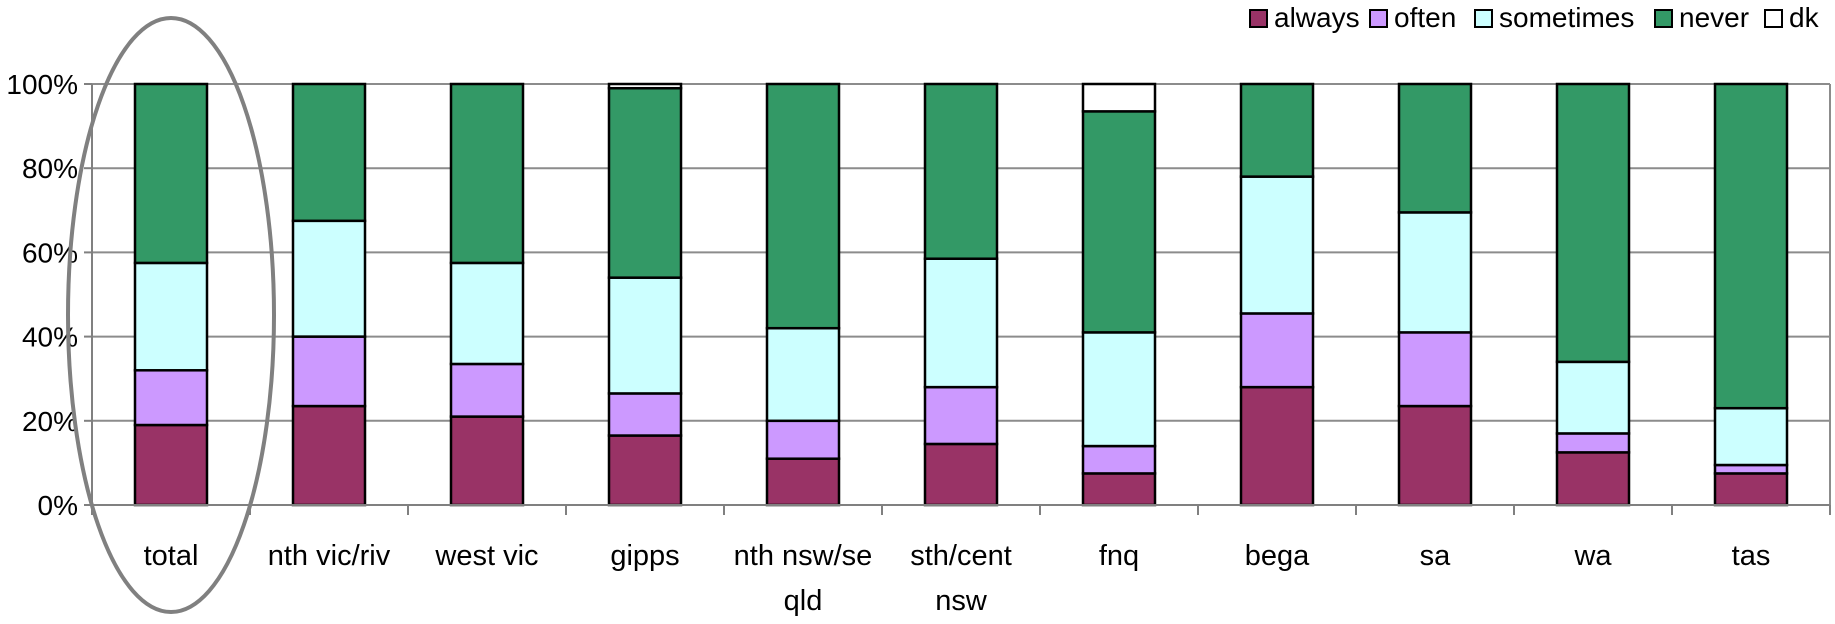 The image size is (1835, 624). What do you see at coordinates (1119, 556) in the screenshot?
I see `x-tick-label: fnq` at bounding box center [1119, 556].